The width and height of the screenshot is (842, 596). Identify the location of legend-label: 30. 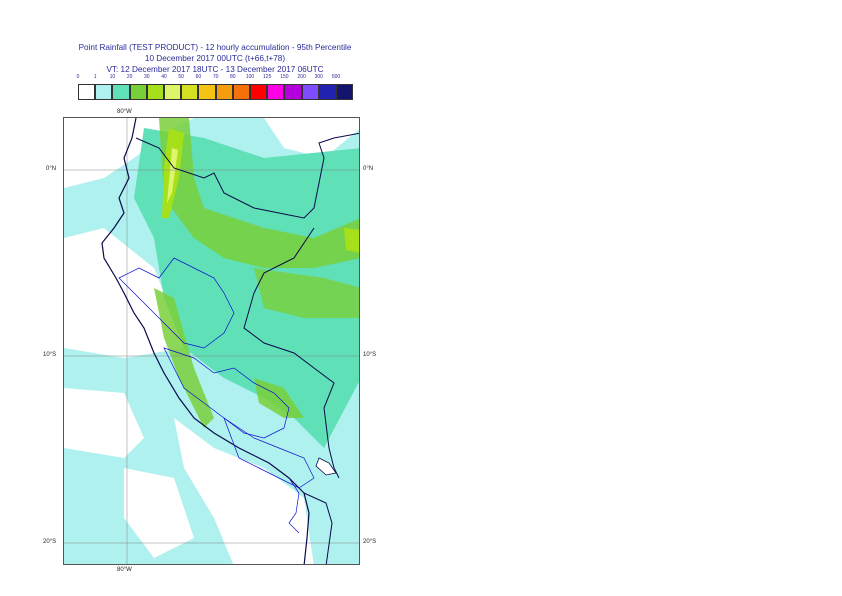
(147, 77).